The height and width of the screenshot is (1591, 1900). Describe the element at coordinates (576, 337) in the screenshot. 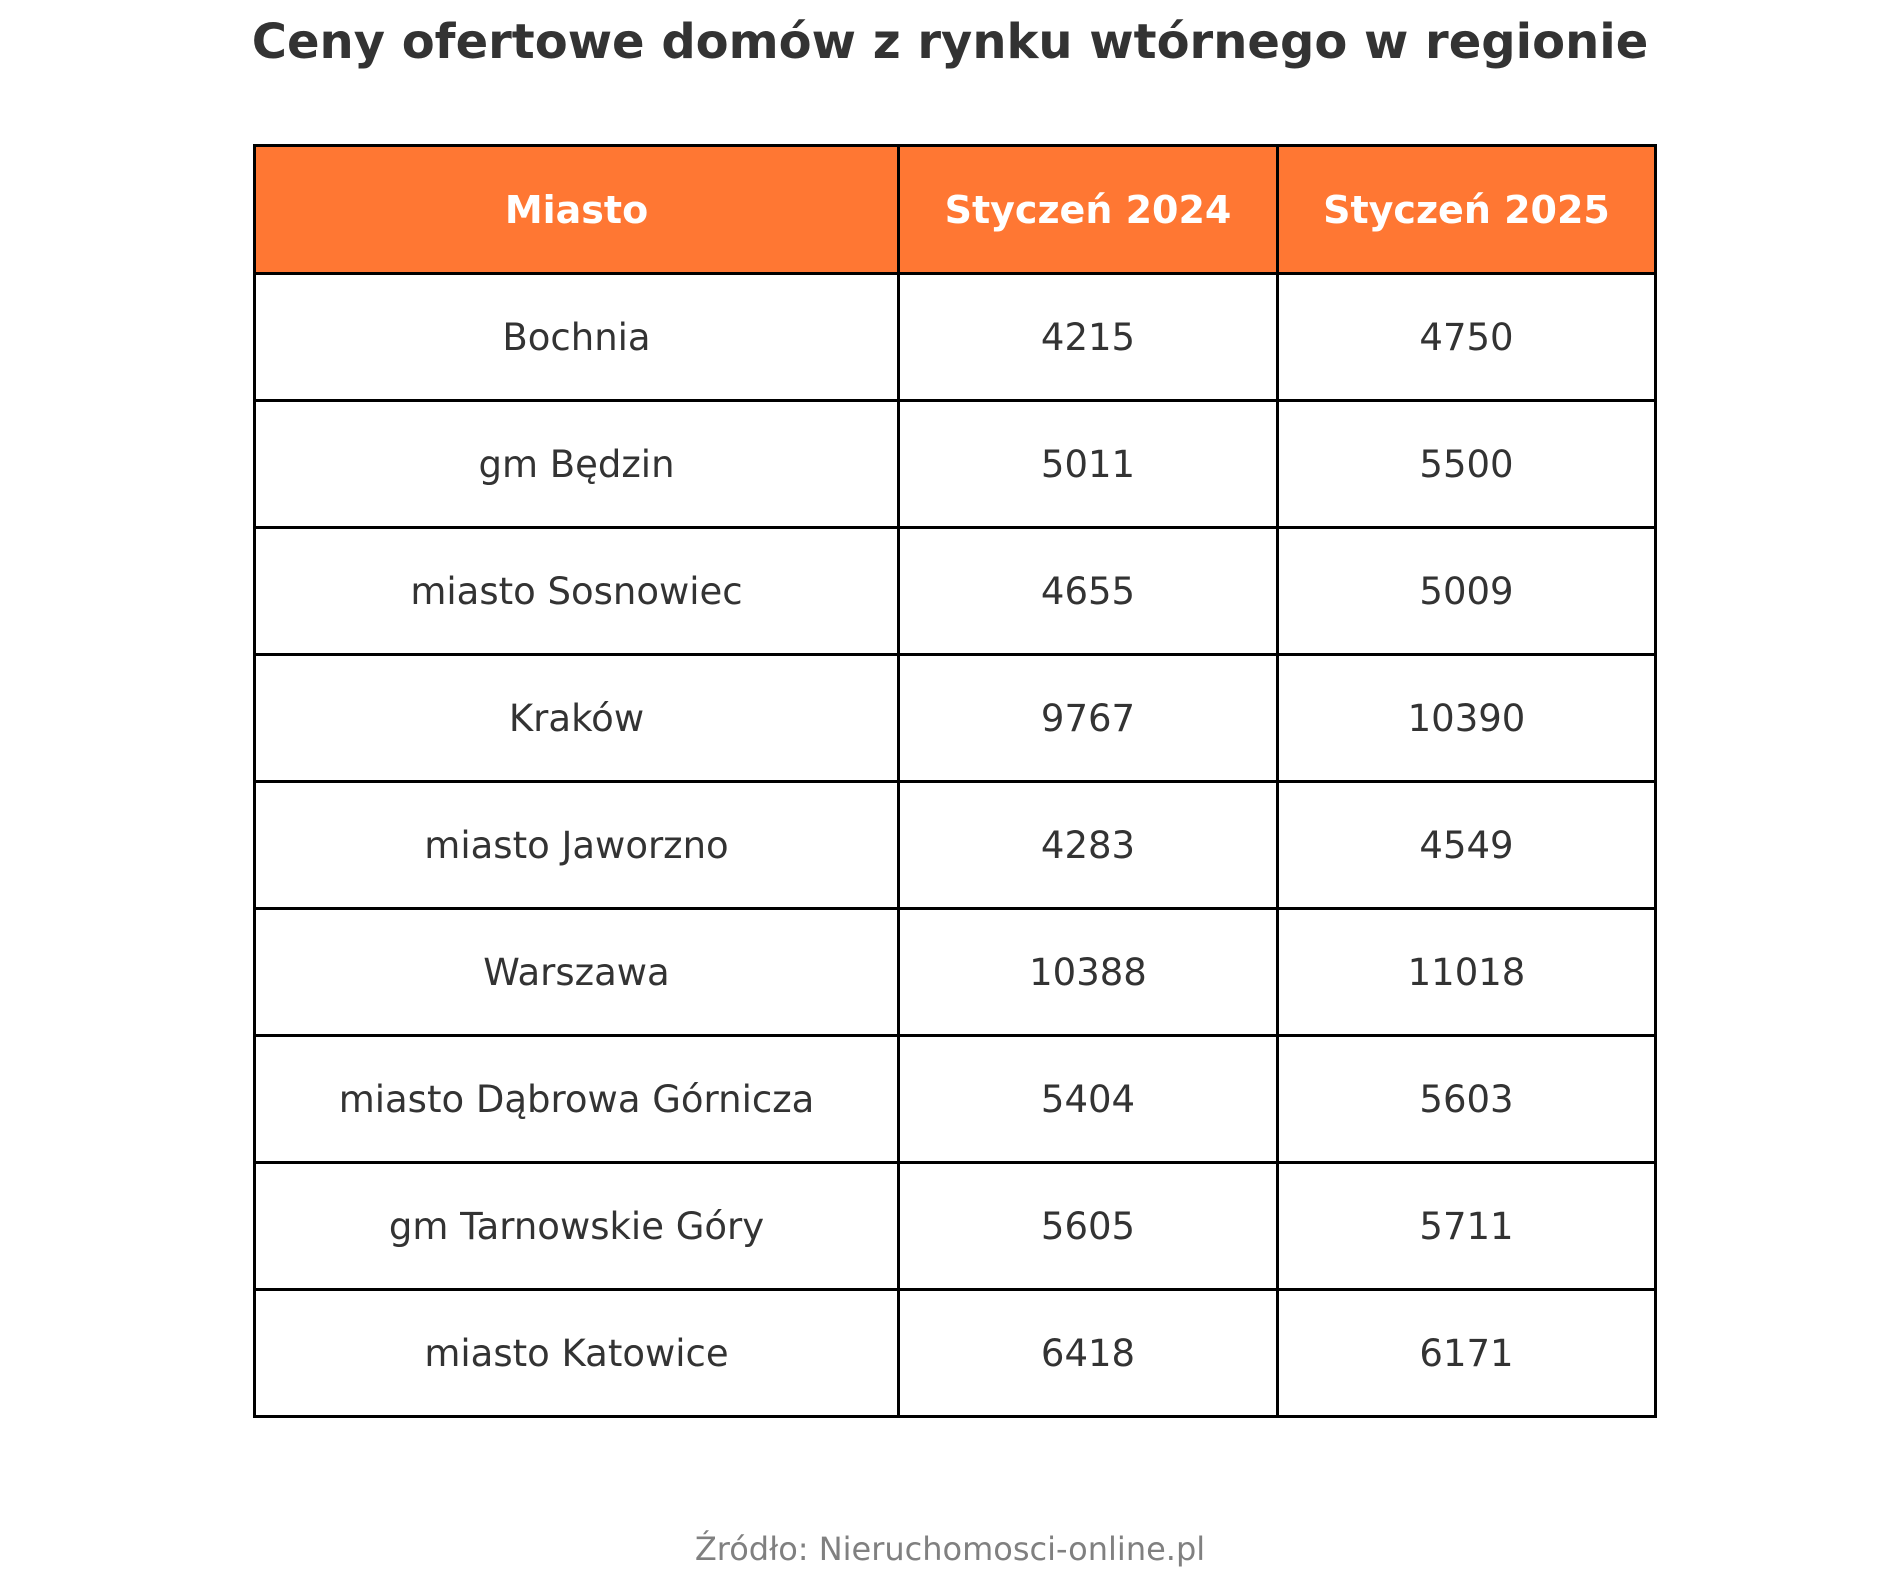

I see `cell-city: Bochnia` at that location.